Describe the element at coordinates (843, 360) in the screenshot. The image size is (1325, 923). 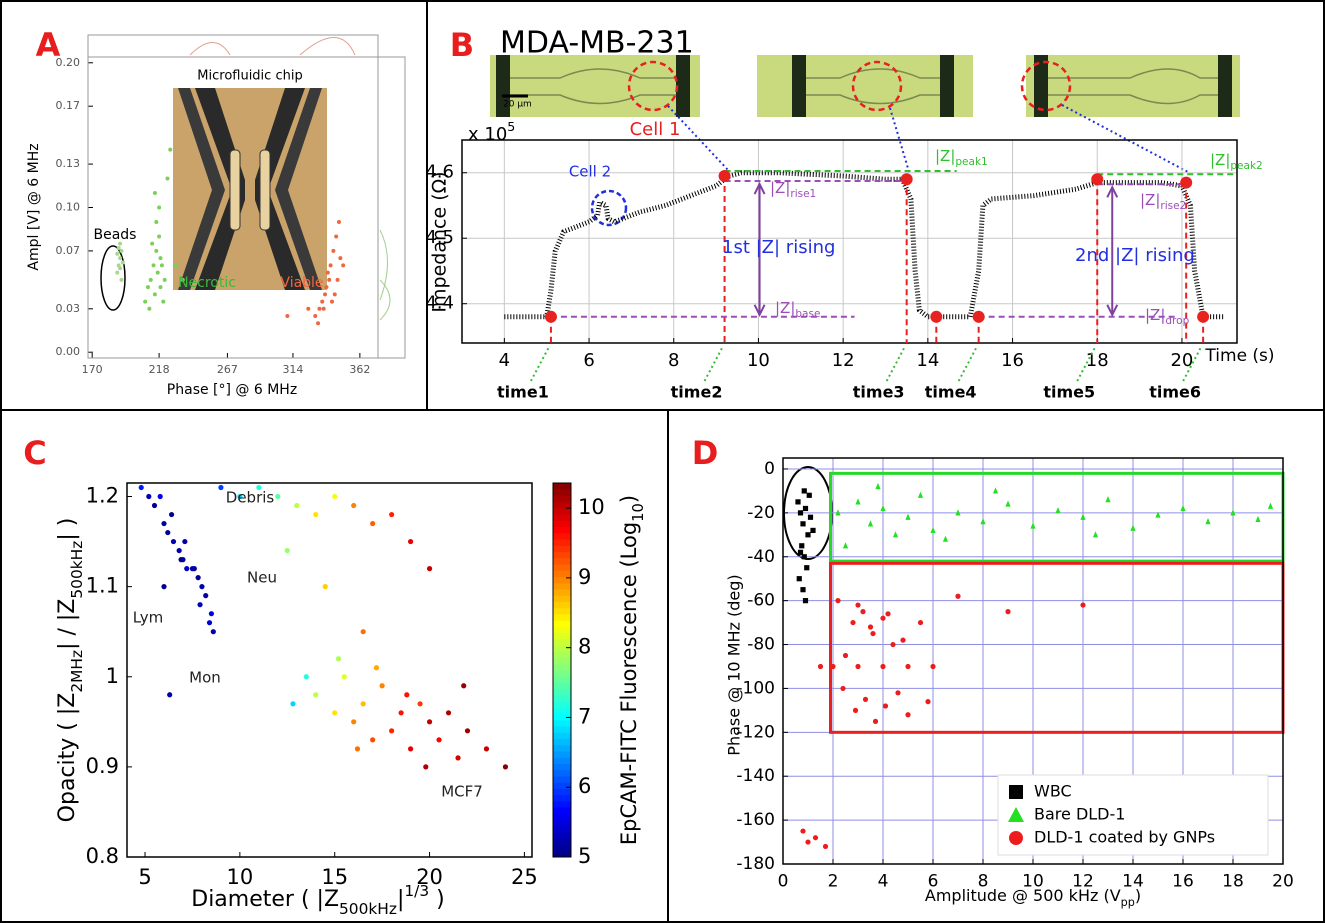
I see `x-tick-label: 12` at that location.